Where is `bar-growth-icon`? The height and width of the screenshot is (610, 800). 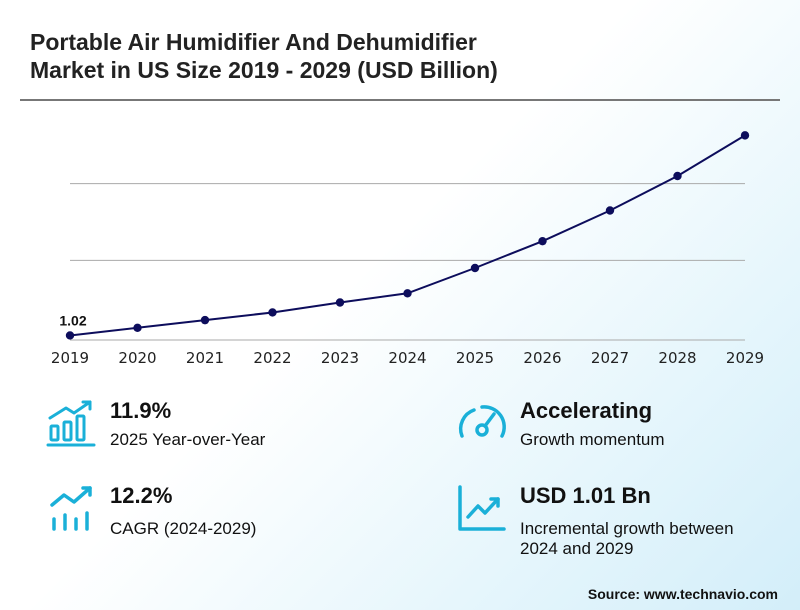
bar-growth-icon is located at coordinates (71, 423).